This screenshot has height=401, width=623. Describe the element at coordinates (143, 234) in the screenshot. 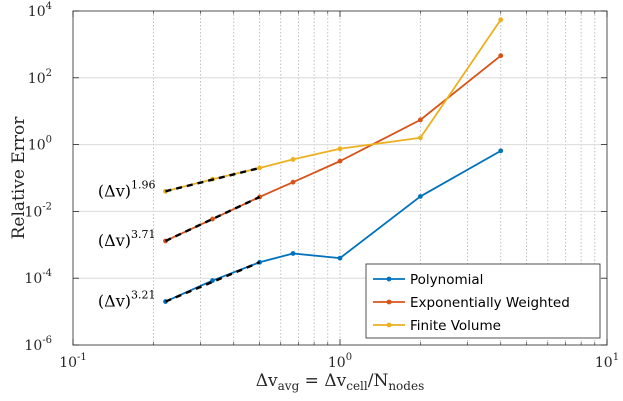

I see `fit-annotation-exp: 3.71` at that location.